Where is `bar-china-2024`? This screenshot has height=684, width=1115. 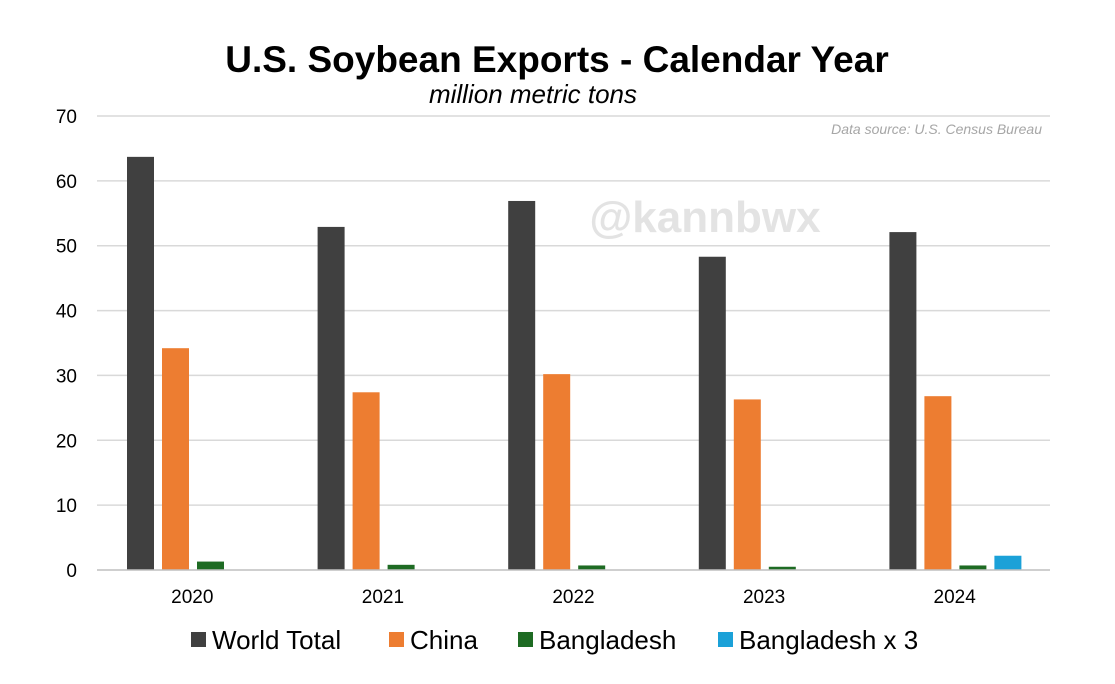
bar-china-2024 is located at coordinates (938, 483).